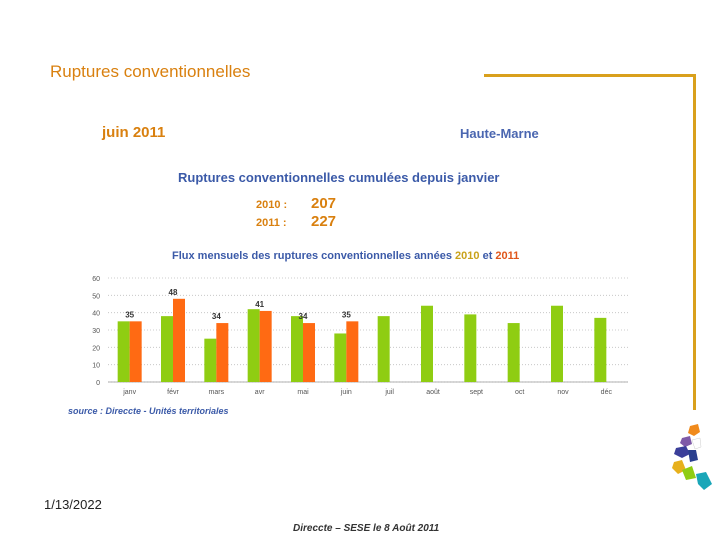 The width and height of the screenshot is (720, 540). Describe the element at coordinates (607, 392) in the screenshot. I see `x-tick-label: déc` at that location.